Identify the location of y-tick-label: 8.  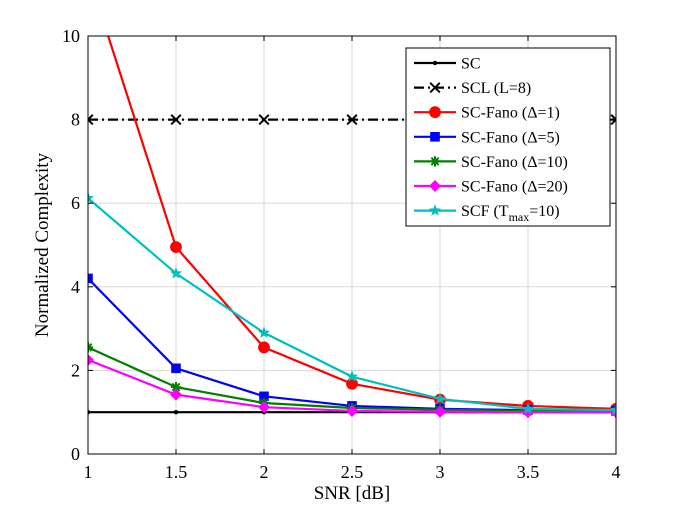
(75, 120).